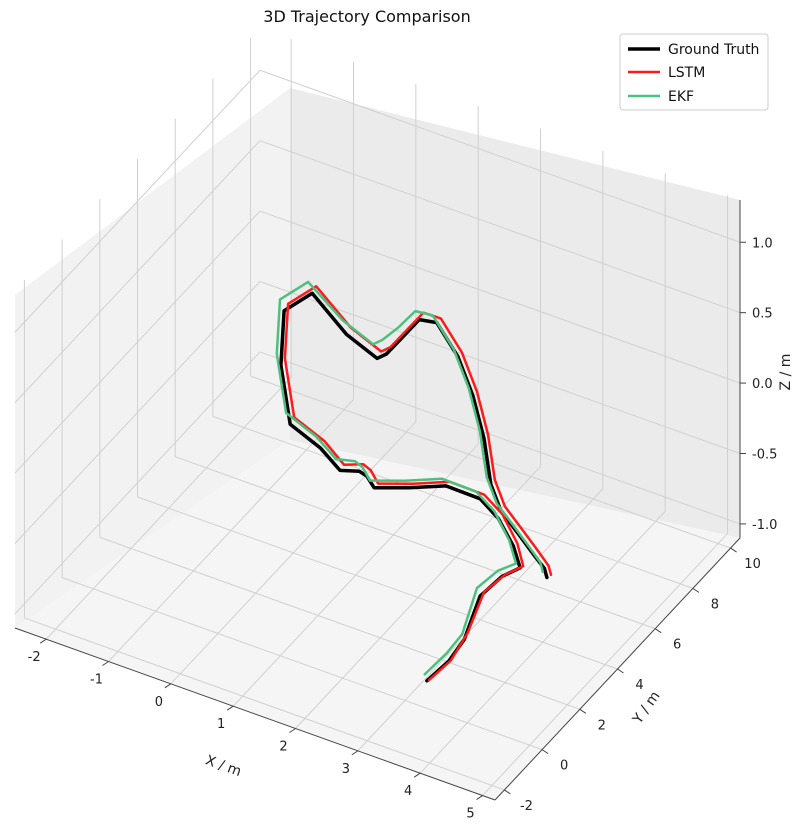  Describe the element at coordinates (646, 707) in the screenshot. I see `y-axis-label: Y / m` at that location.